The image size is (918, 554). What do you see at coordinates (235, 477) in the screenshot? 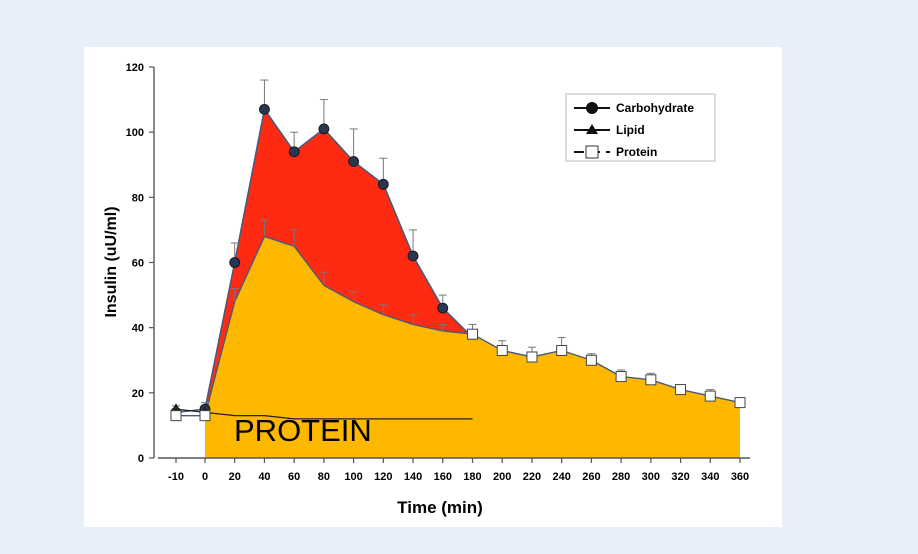
I see `x-tick-label: 20` at bounding box center [235, 477].